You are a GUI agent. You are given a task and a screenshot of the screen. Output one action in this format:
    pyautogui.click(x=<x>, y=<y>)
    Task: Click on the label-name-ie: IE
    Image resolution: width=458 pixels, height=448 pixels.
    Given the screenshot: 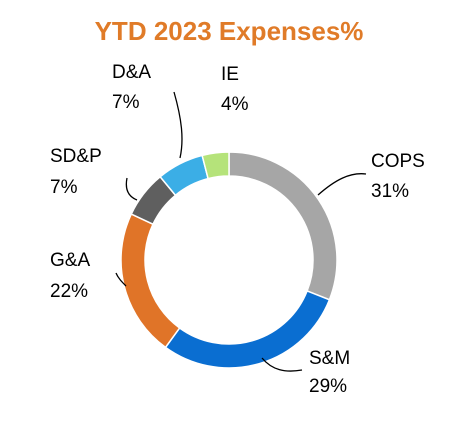 What is the action you would take?
    pyautogui.click(x=230, y=74)
    